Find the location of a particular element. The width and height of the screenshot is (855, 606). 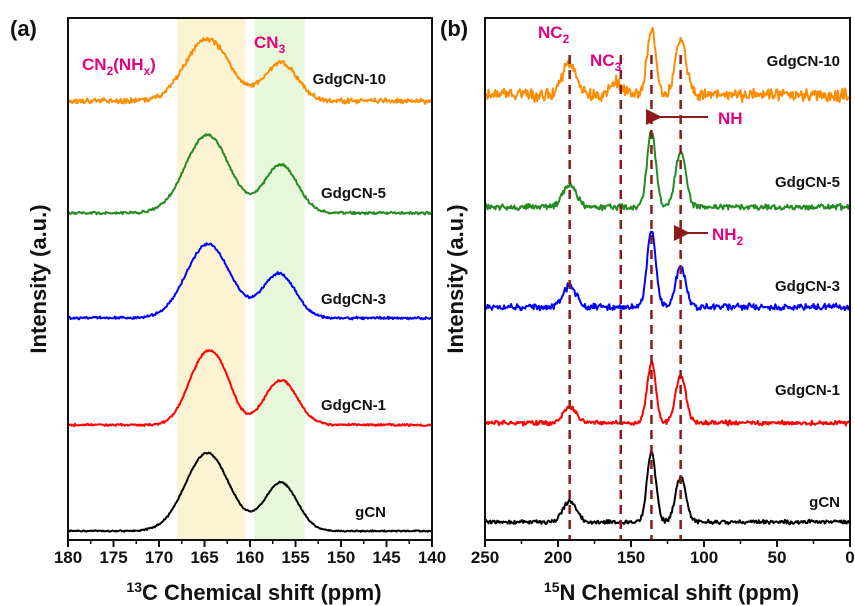

annotation-cn2nhx: CN2(NHx) is located at coordinates (119, 66).